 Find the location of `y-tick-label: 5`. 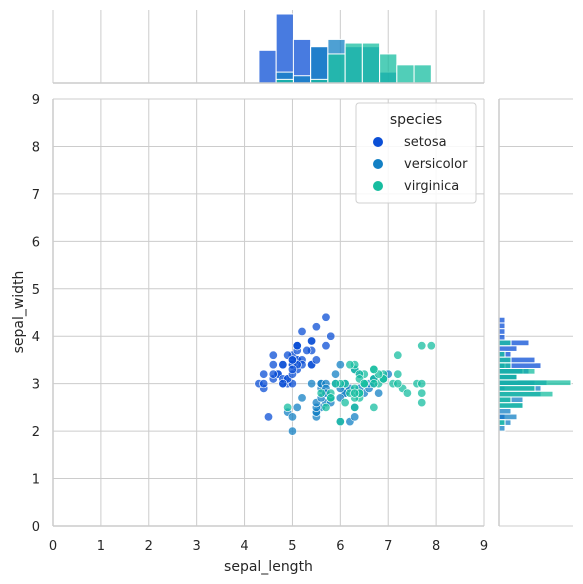

y-tick-label: 5 is located at coordinates (36, 290).